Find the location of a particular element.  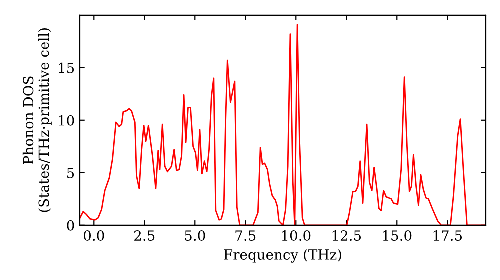

y-tick-label: 10 is located at coordinates (66, 120).